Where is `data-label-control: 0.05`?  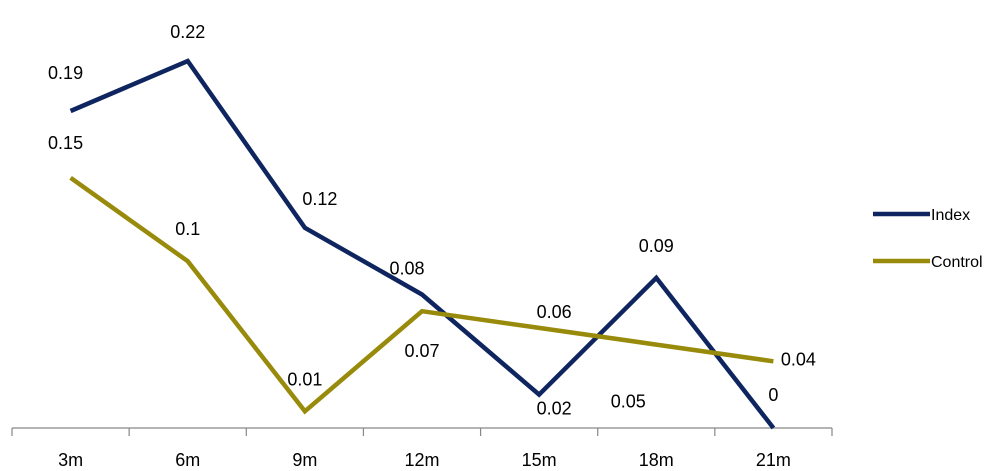 data-label-control: 0.05 is located at coordinates (628, 402).